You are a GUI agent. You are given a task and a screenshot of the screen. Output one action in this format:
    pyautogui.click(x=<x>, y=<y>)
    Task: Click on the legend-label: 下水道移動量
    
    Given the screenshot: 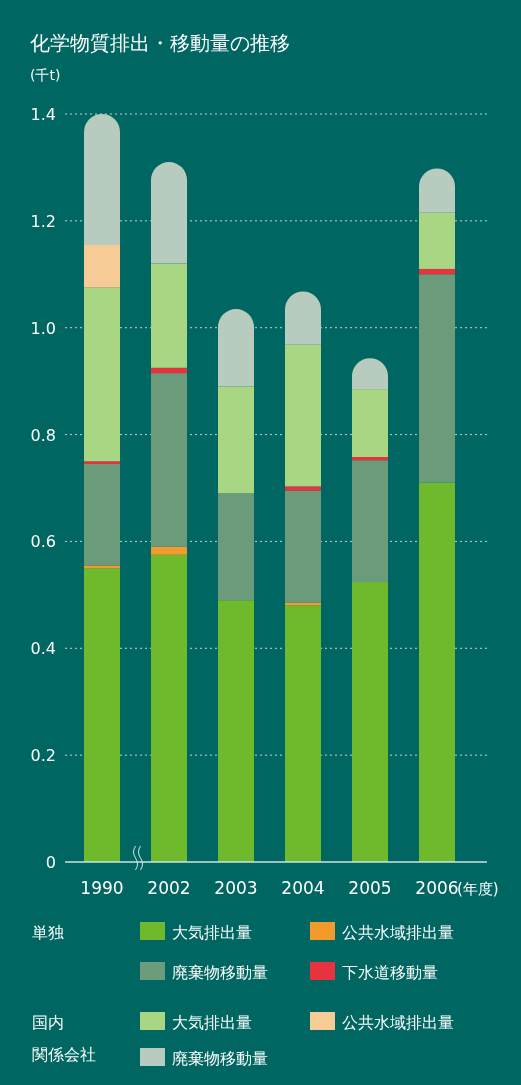 What is the action you would take?
    pyautogui.click(x=390, y=972)
    